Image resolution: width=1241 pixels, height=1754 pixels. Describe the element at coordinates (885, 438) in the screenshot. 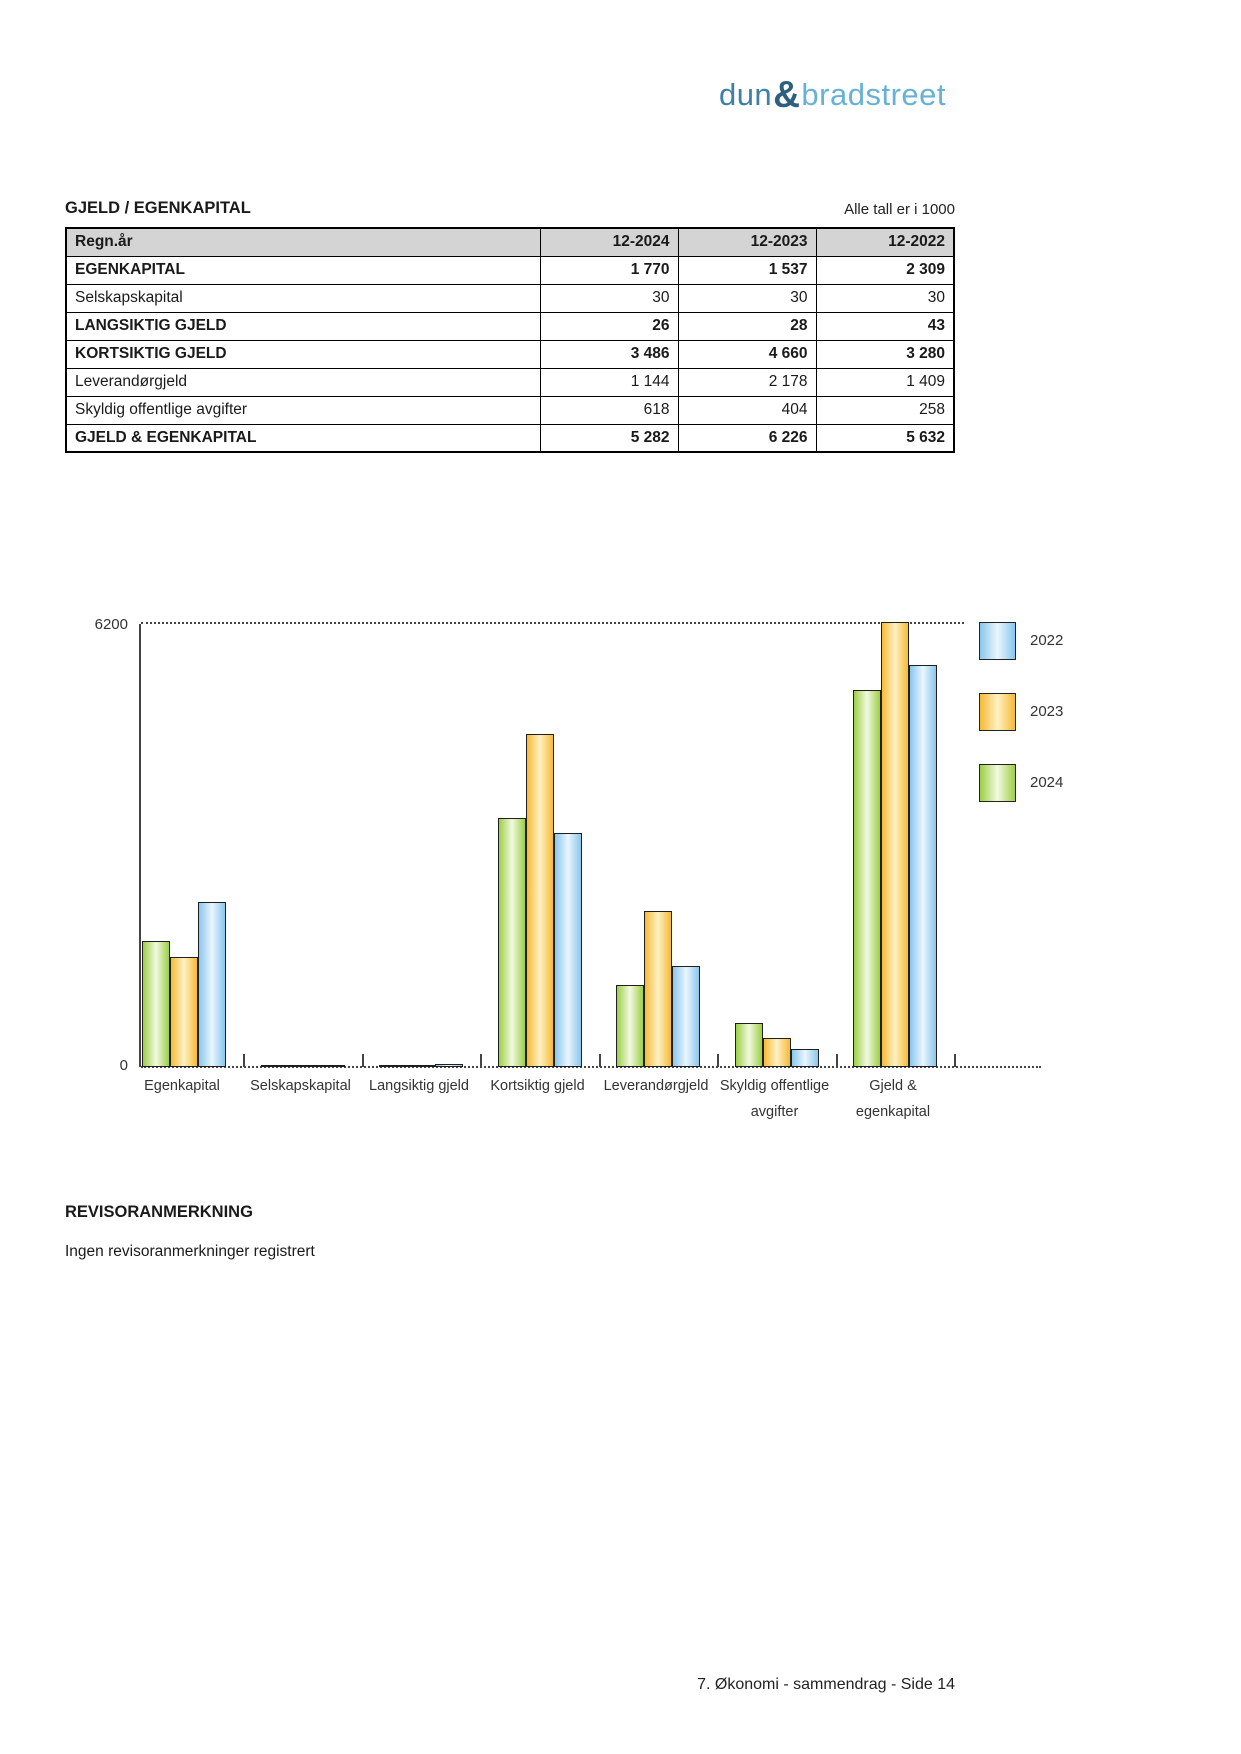

I see `table-cell-value: 5 632` at that location.